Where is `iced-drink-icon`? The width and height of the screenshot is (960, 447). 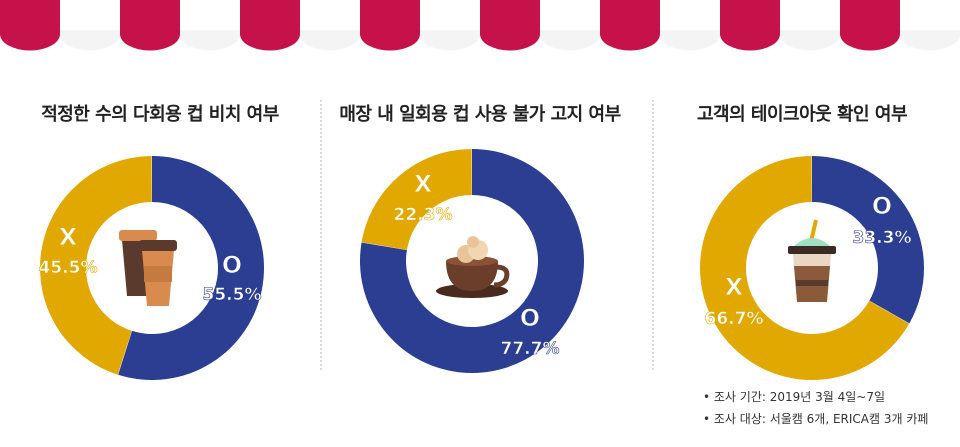
iced-drink-icon is located at coordinates (812, 260).